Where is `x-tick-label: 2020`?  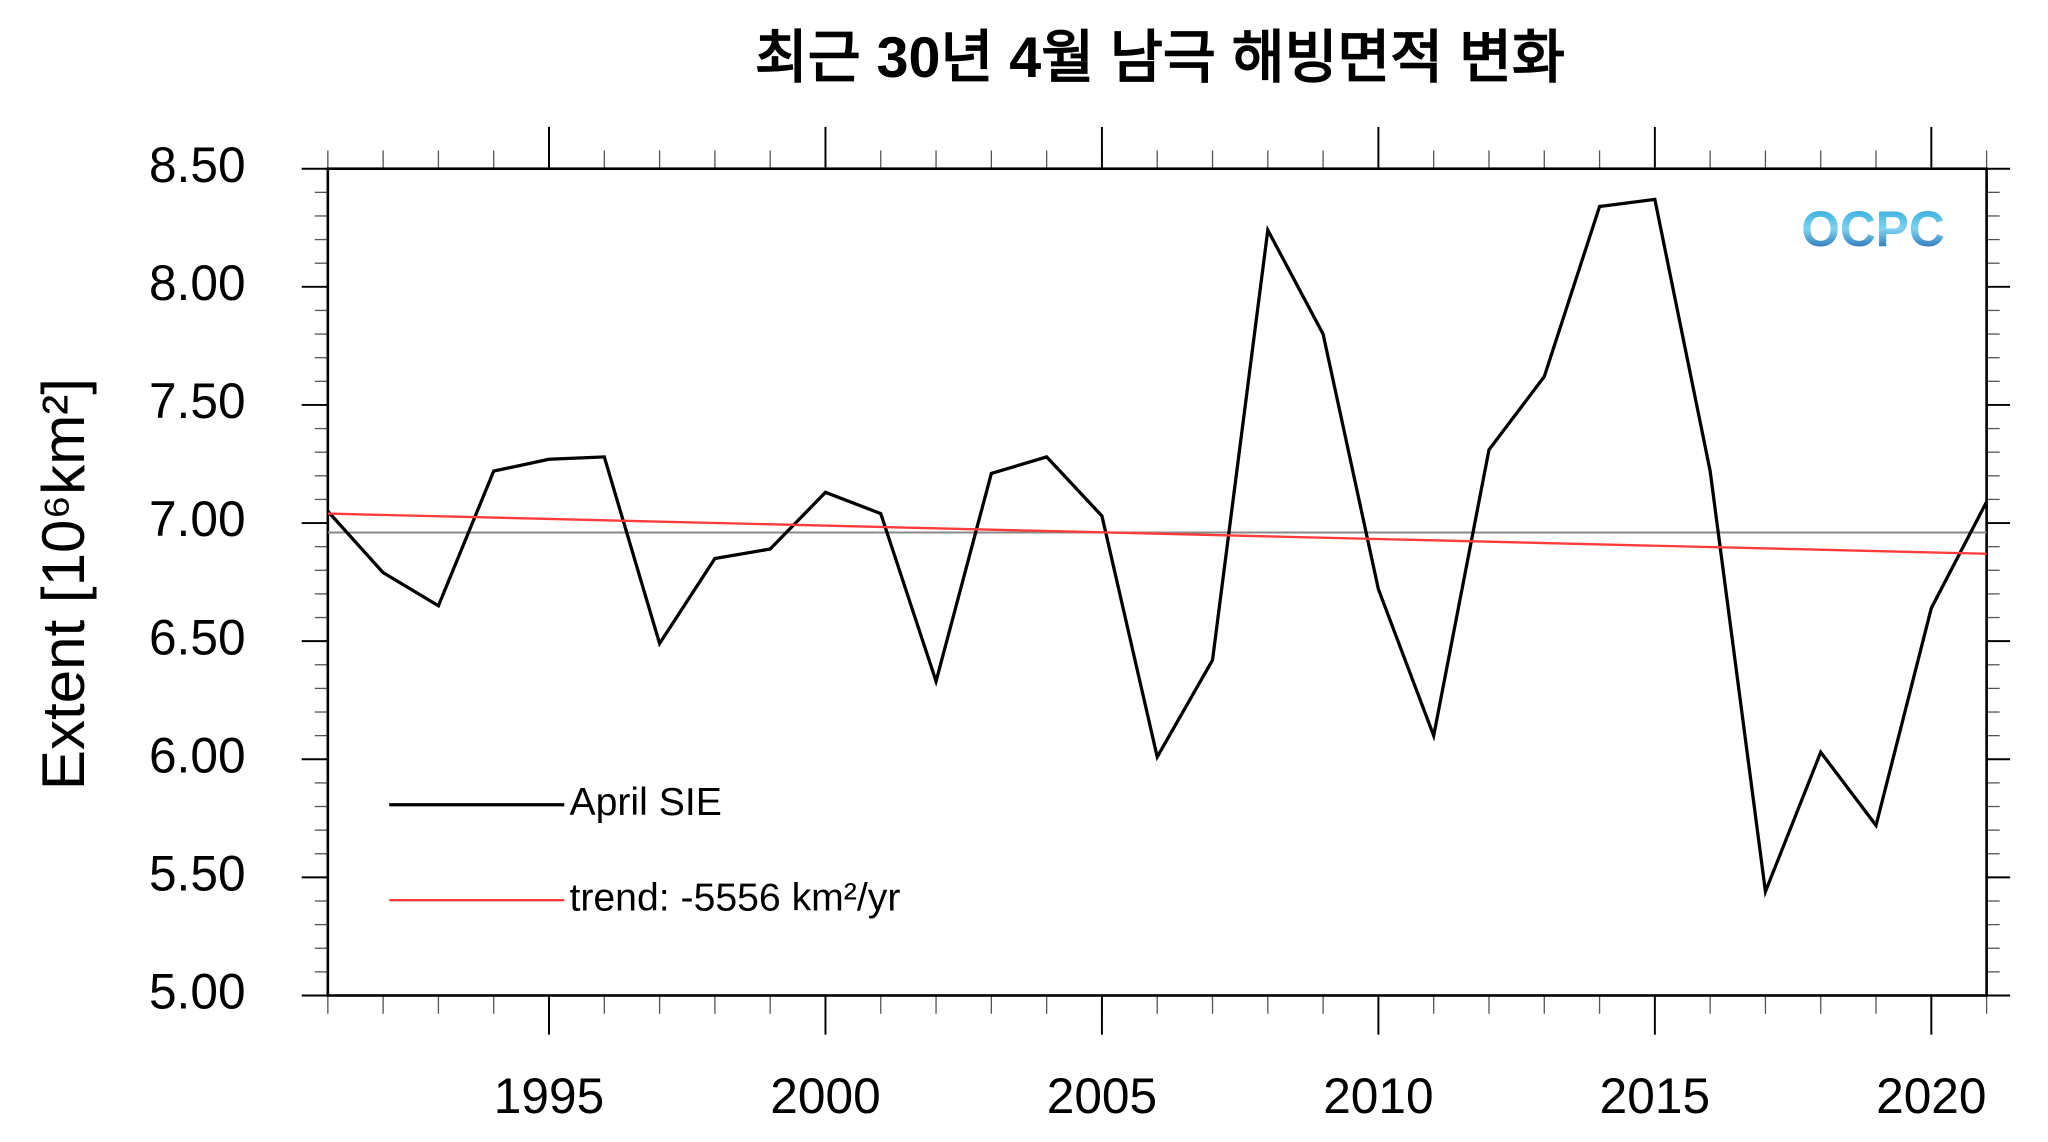
x-tick-label: 2020 is located at coordinates (1931, 1096).